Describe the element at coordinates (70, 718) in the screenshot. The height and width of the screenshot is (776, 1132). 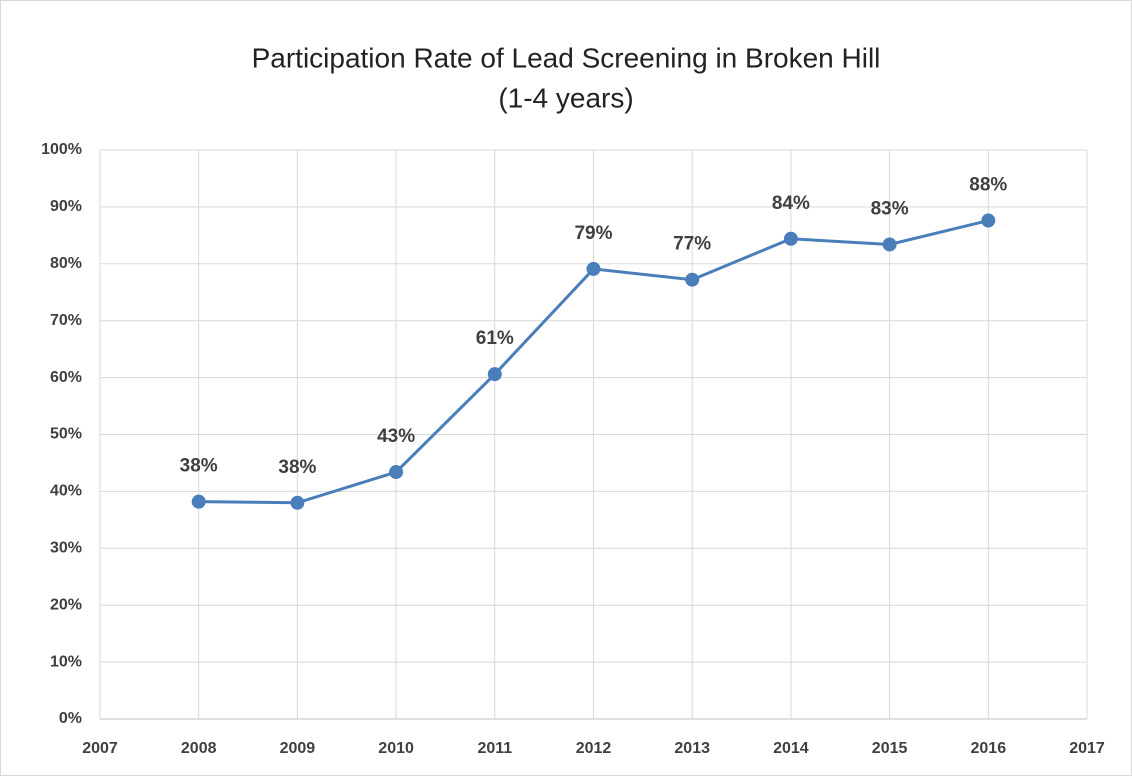
I see `y-tick-label: 0%` at that location.